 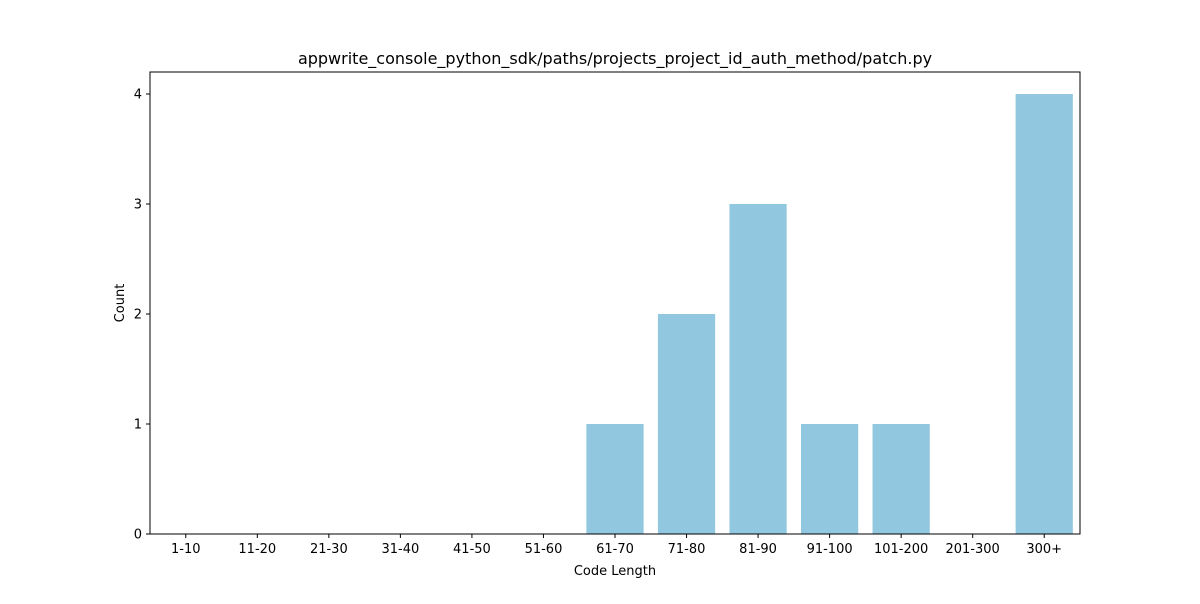 I want to click on y-tick-label: 2, so click(x=138, y=315).